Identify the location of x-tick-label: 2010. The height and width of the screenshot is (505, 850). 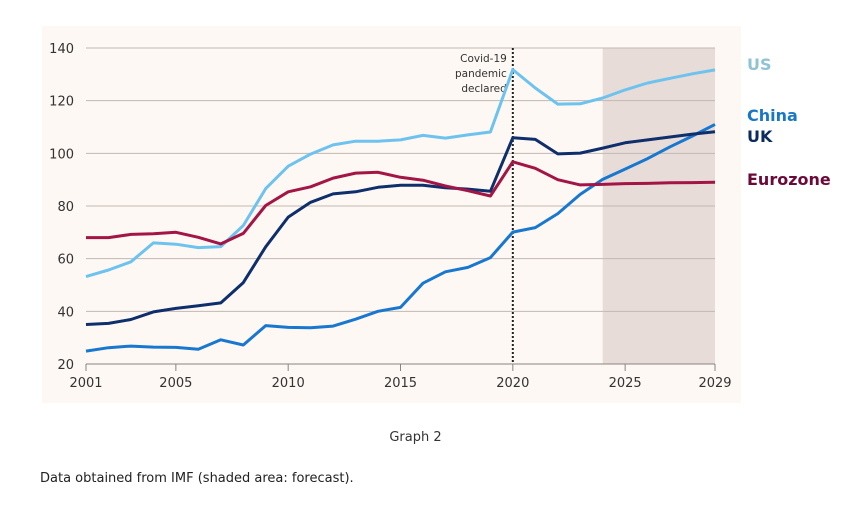
(288, 383).